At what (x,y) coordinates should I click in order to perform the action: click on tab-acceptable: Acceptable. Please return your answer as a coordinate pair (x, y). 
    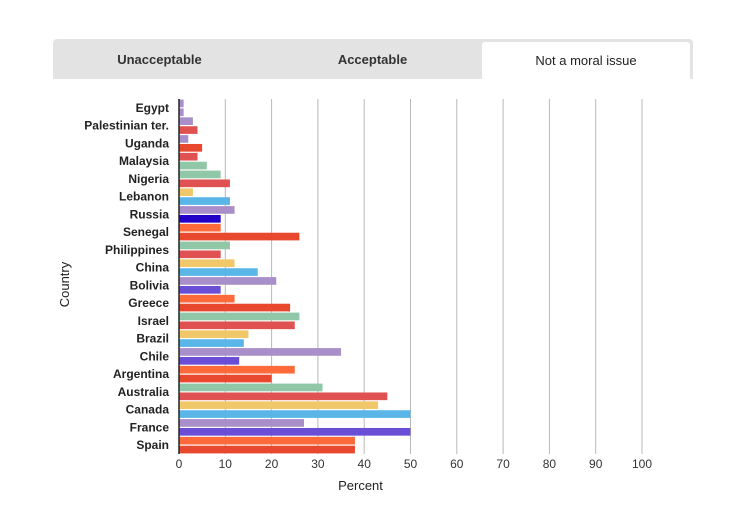
    Looking at the image, I should click on (372, 59).